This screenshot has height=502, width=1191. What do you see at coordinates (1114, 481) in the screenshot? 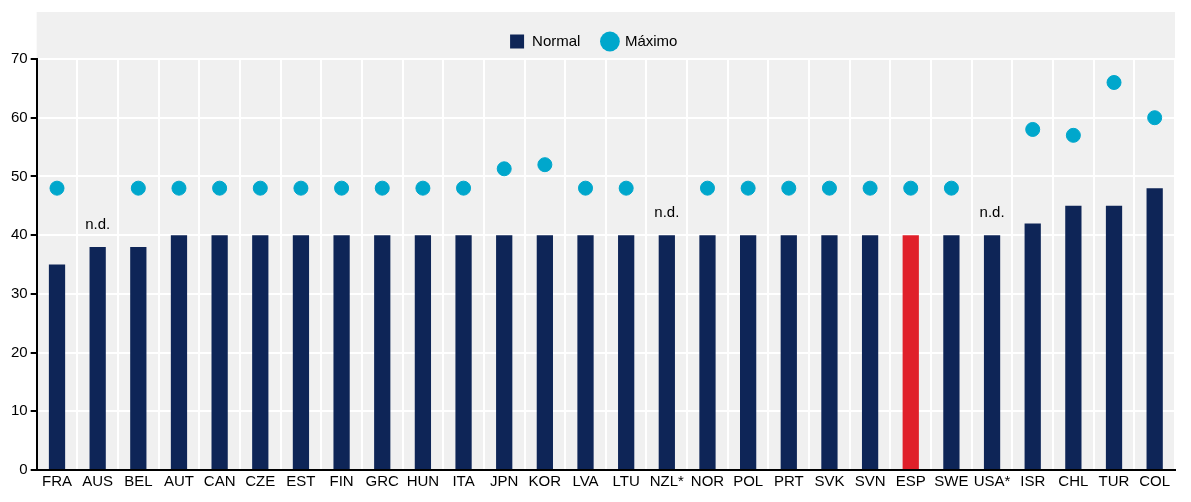
I see `x-tick-label: TUR` at bounding box center [1114, 481].